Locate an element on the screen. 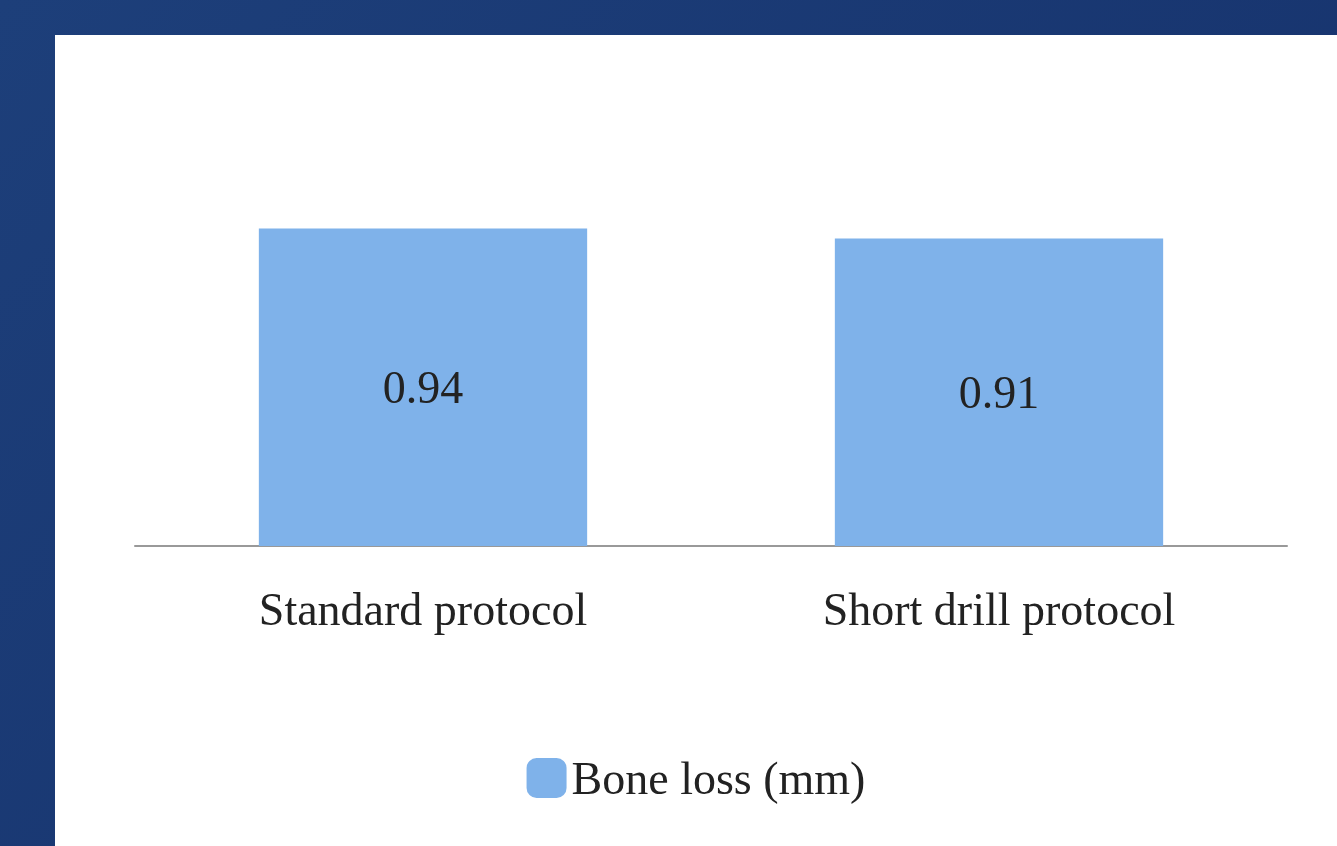 The image size is (1337, 846). data-label: 0.91 is located at coordinates (999, 392).